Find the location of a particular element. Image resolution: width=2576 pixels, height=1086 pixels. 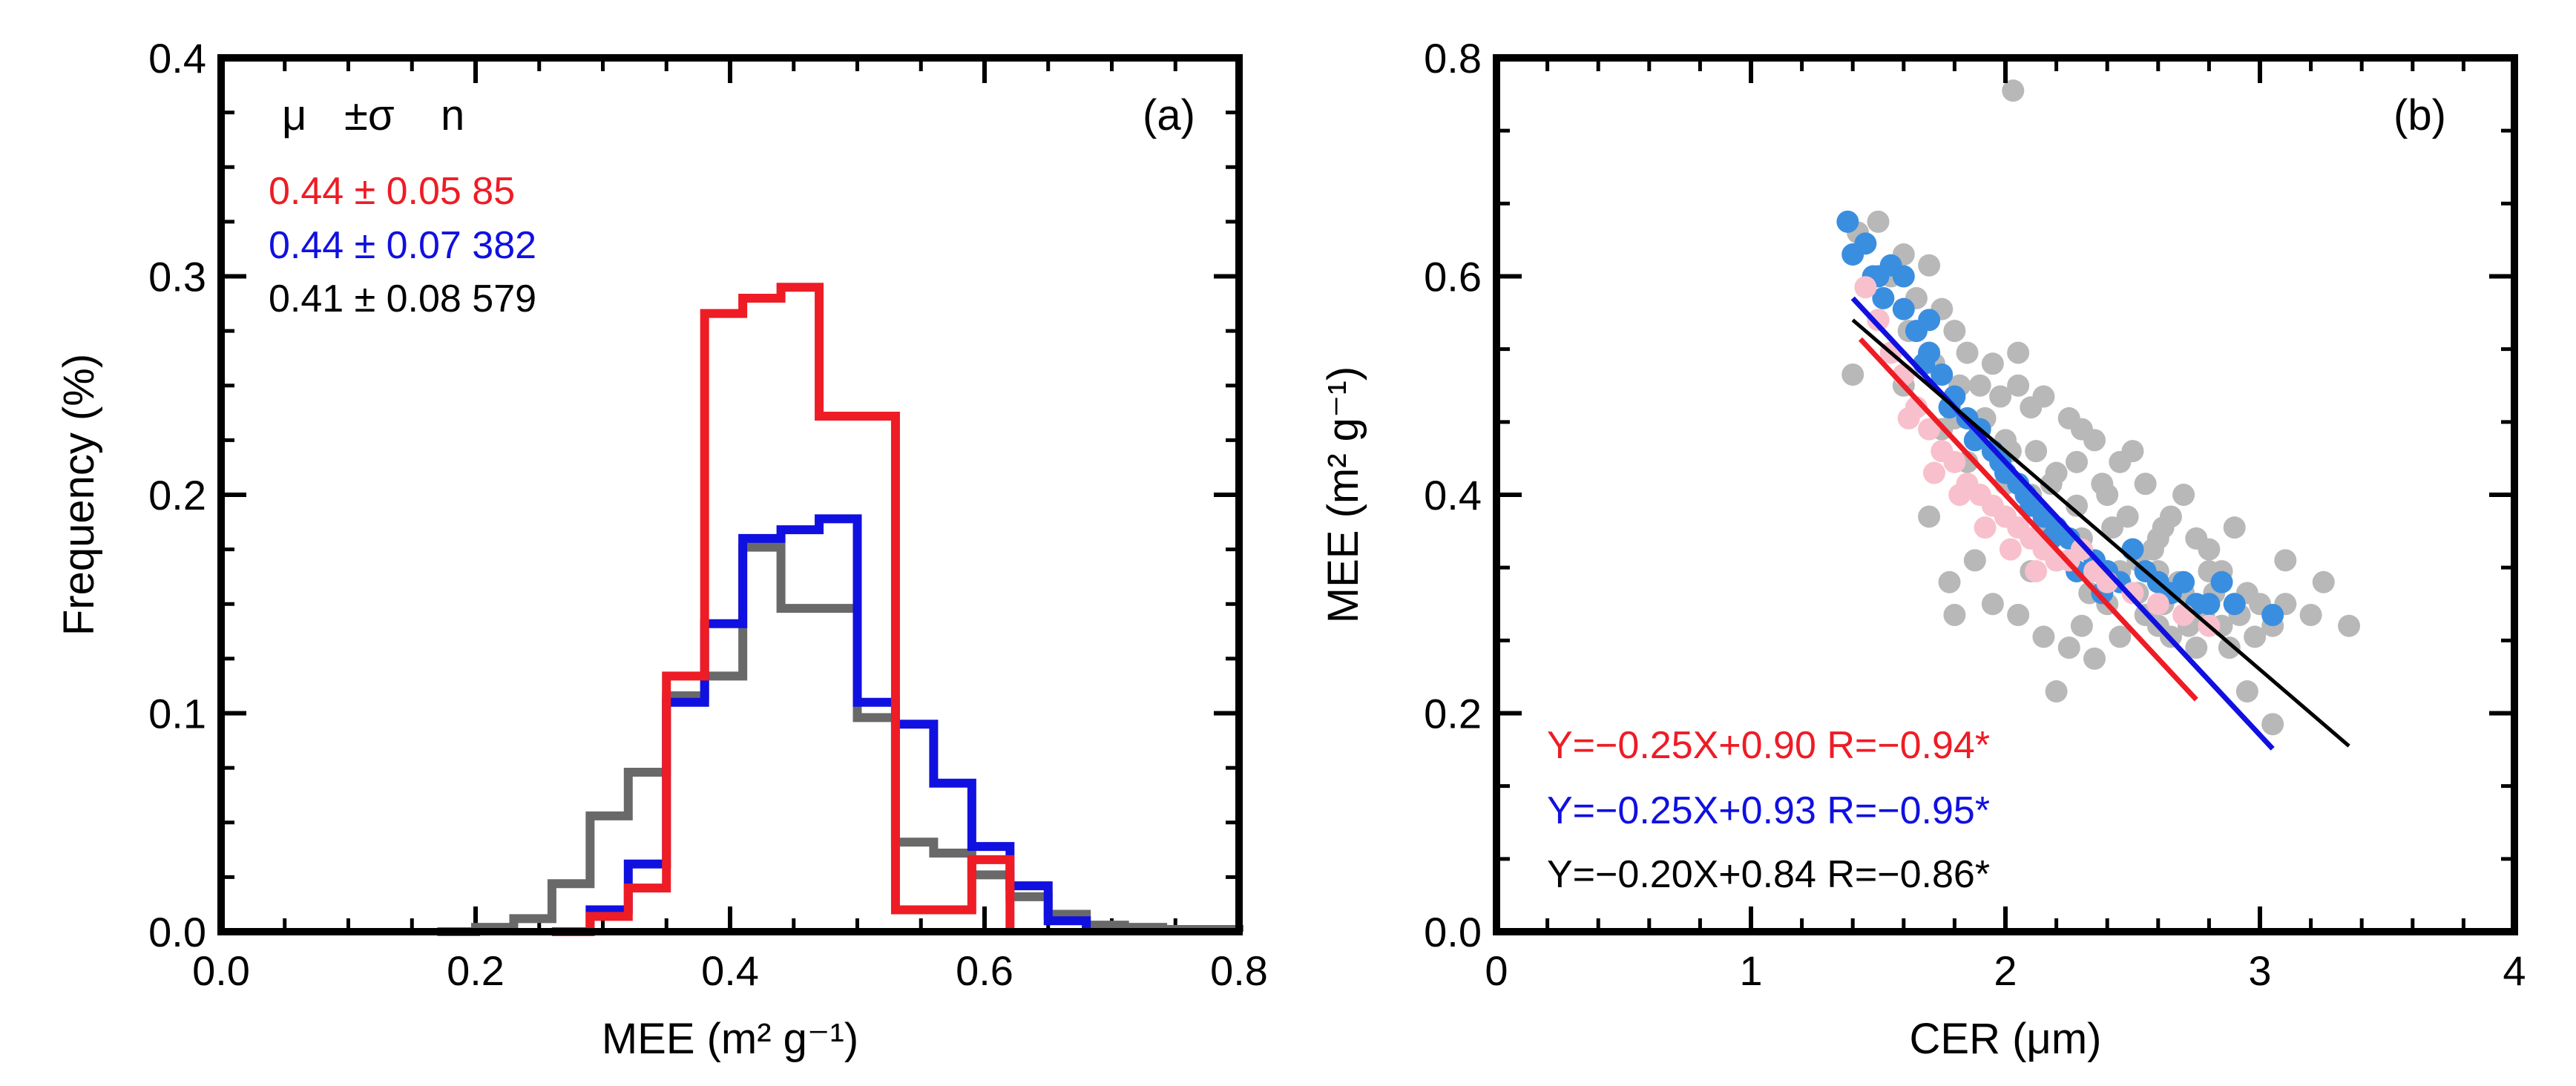

x-tick-label: 4 is located at coordinates (2514, 971).